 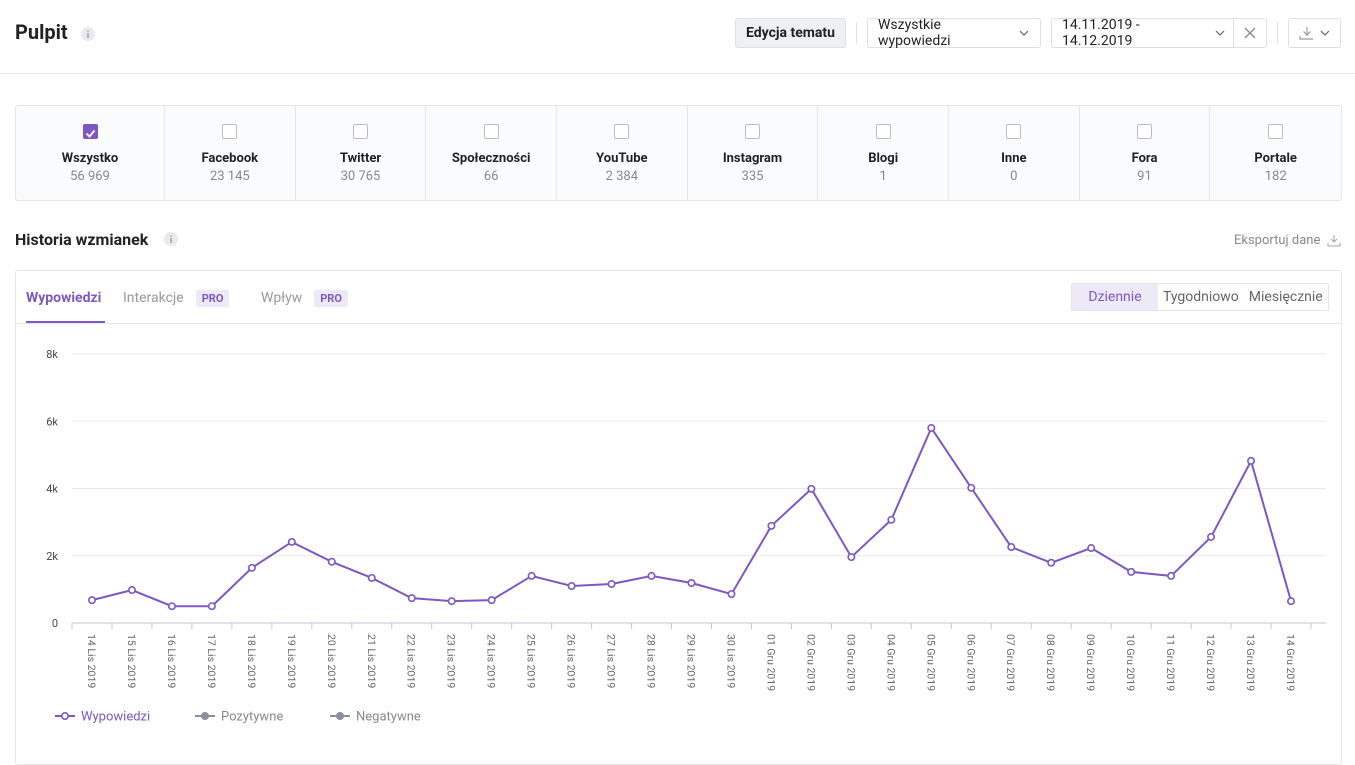 I want to click on legend-label: Negatywne, so click(x=388, y=717).